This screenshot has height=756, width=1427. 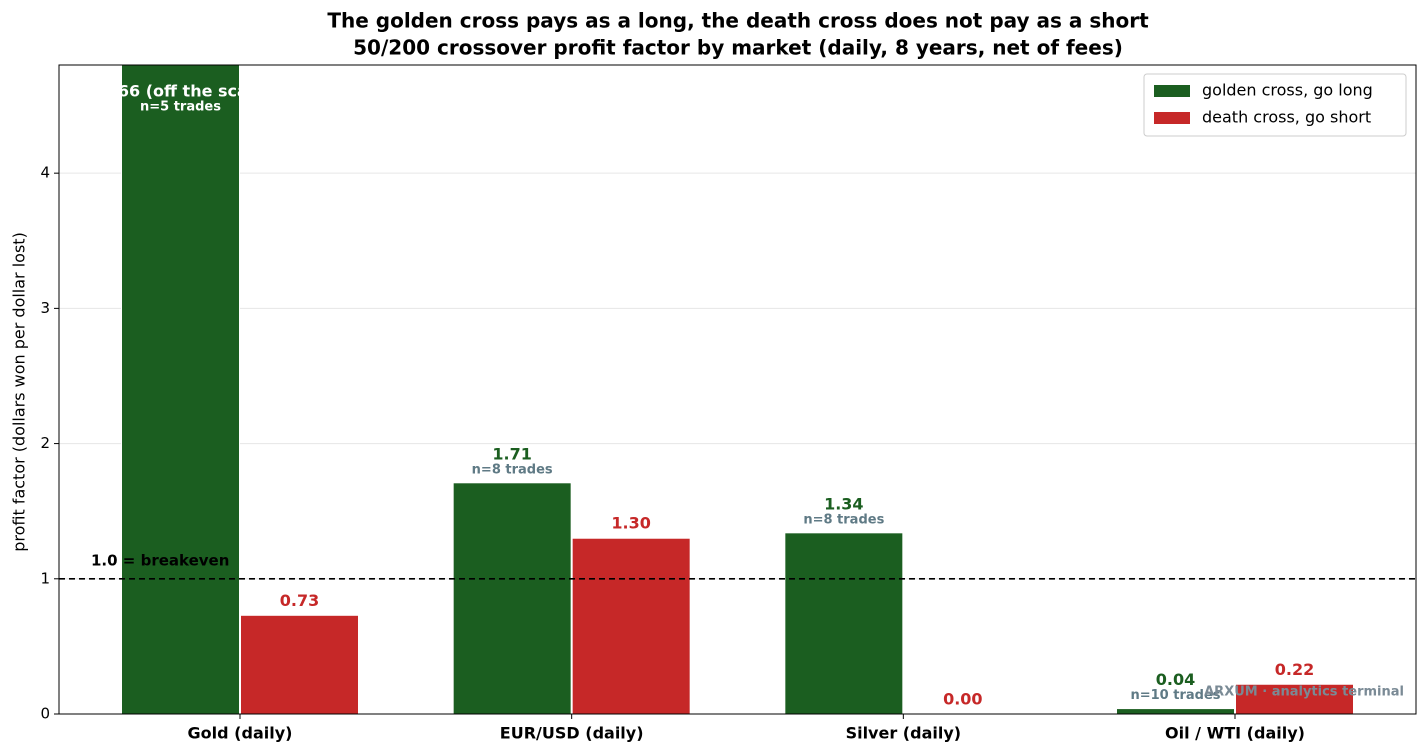 I want to click on value-label: 1.71, so click(x=511, y=453).